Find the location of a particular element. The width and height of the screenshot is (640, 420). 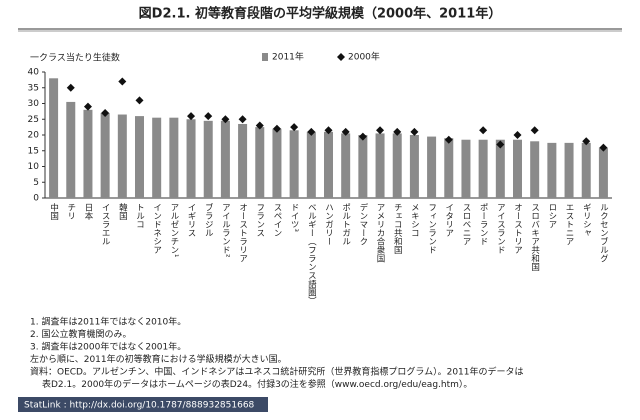

x-tick-label: ギリシャ is located at coordinates (586, 220).